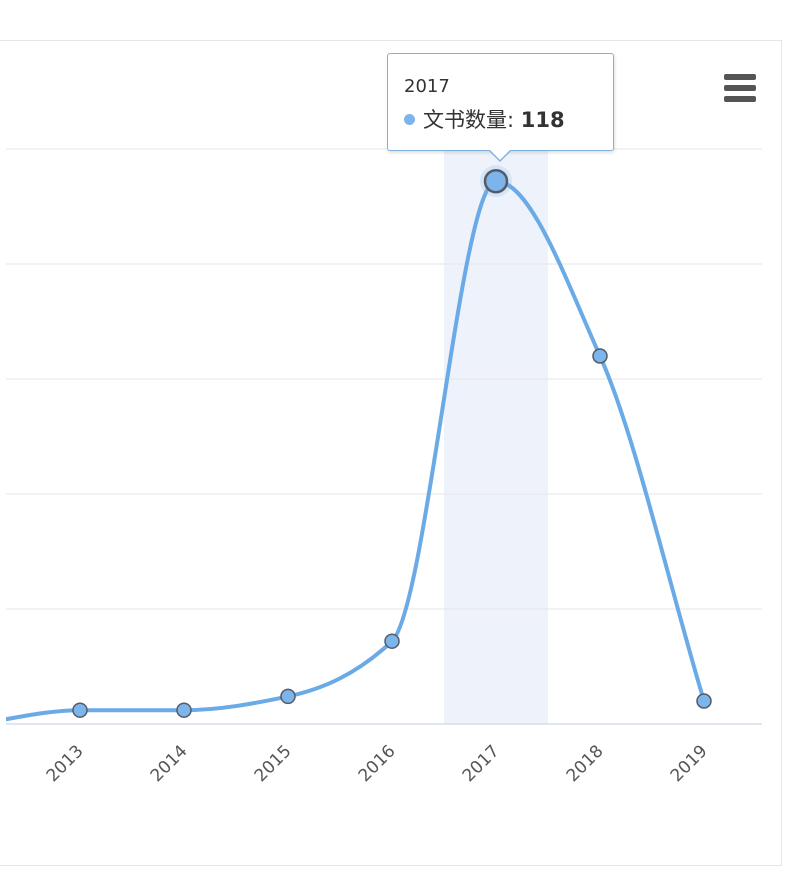 Image resolution: width=800 pixels, height=874 pixels. What do you see at coordinates (481, 763) in the screenshot?
I see `x-tick-label: 2017` at bounding box center [481, 763].